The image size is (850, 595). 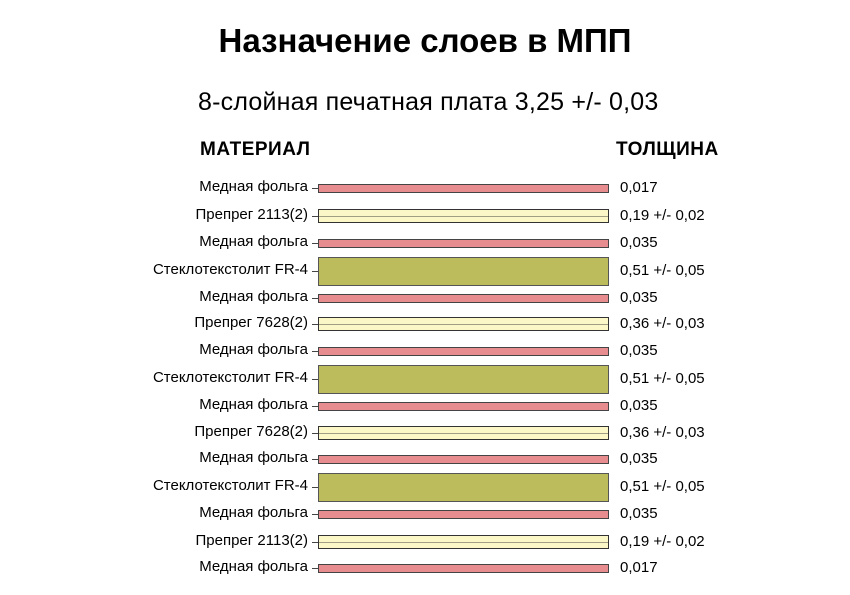 What do you see at coordinates (425, 40) in the screenshot?
I see `page-title: Назначение слоев в МПП` at bounding box center [425, 40].